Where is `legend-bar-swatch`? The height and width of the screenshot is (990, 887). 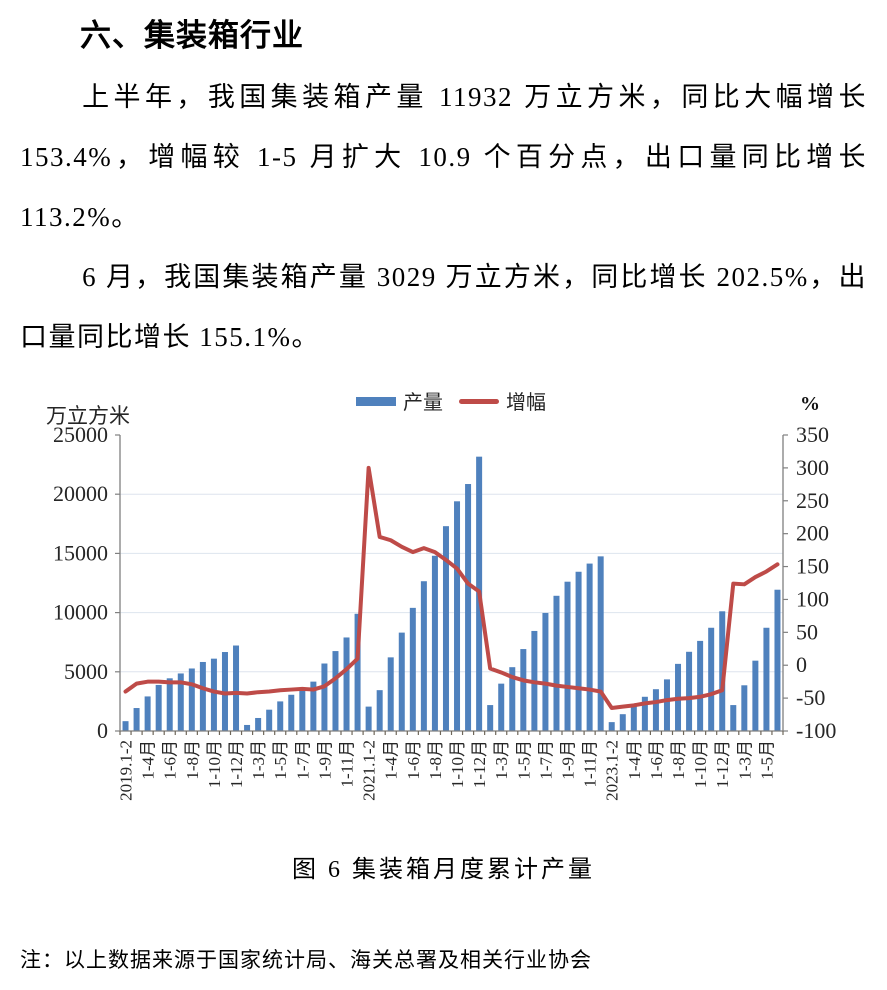 legend-bar-swatch is located at coordinates (376, 401).